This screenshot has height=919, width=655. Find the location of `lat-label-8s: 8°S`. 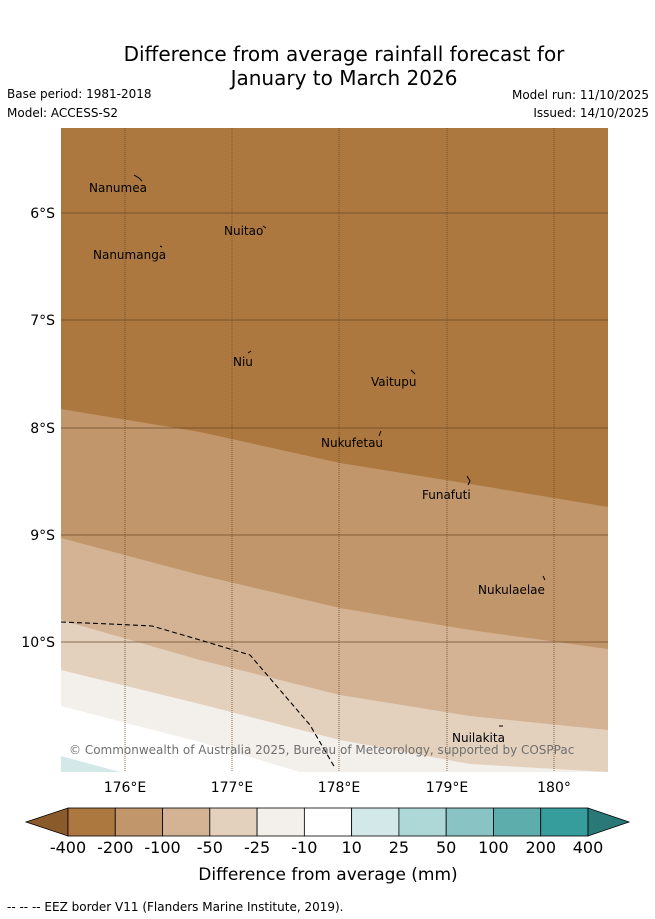

lat-label-8s: 8°S is located at coordinates (42, 429).